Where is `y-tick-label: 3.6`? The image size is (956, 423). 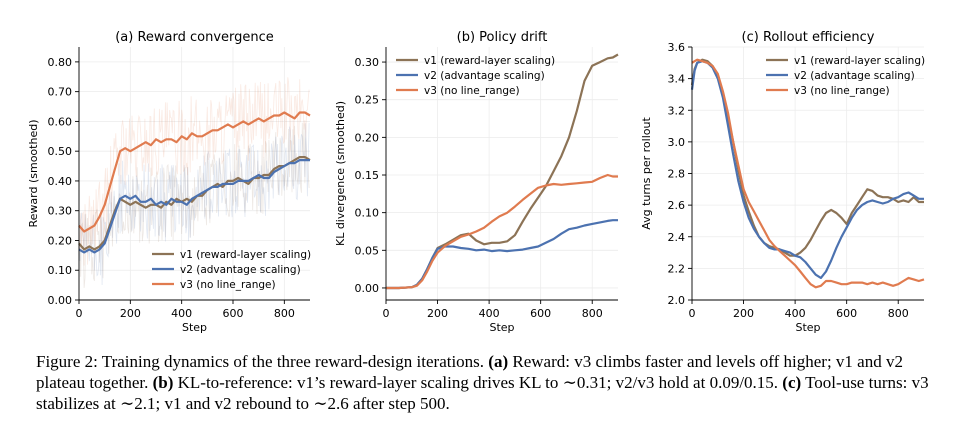
y-tick-label: 3.6 is located at coordinates (677, 47).